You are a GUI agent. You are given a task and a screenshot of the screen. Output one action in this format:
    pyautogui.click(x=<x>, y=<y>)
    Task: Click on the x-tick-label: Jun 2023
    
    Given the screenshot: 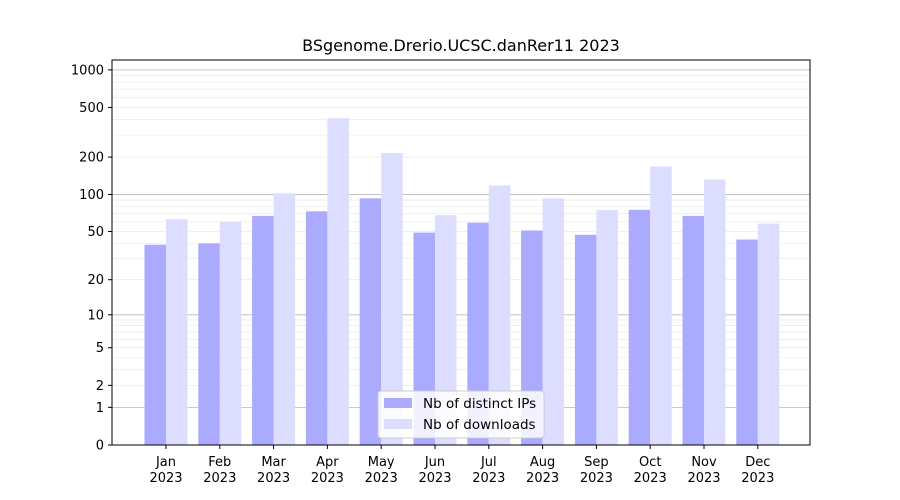 What is the action you would take?
    pyautogui.click(x=434, y=470)
    